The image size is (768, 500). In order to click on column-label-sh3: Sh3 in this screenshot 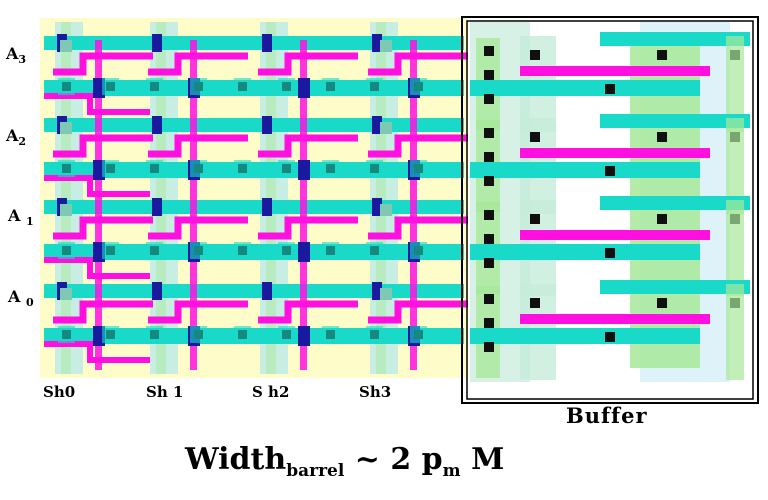, I will do `click(375, 392)`.